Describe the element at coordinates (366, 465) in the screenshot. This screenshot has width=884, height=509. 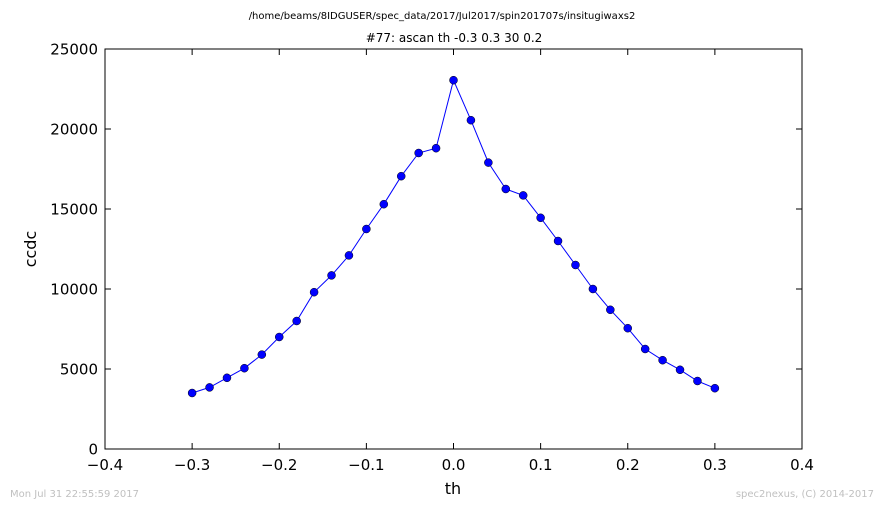
I see `x-tick-label: −0.1` at that location.